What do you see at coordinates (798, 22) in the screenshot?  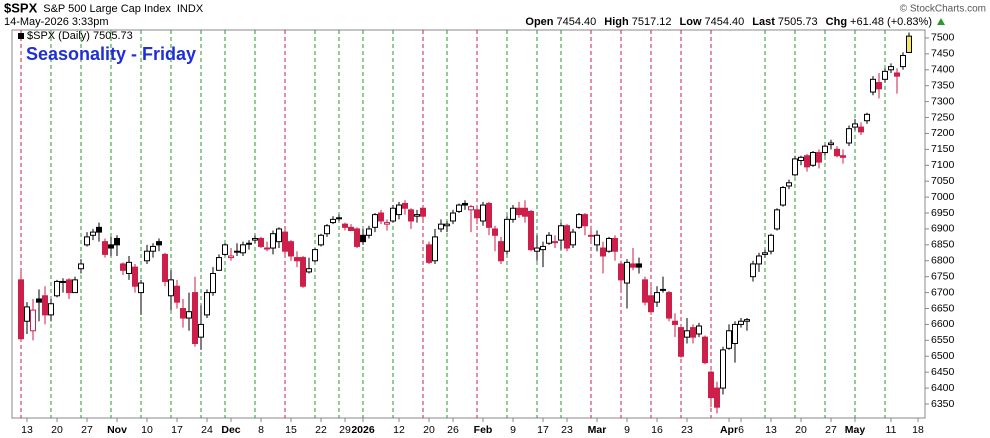 I see `quote-value: 7505.73` at bounding box center [798, 22].